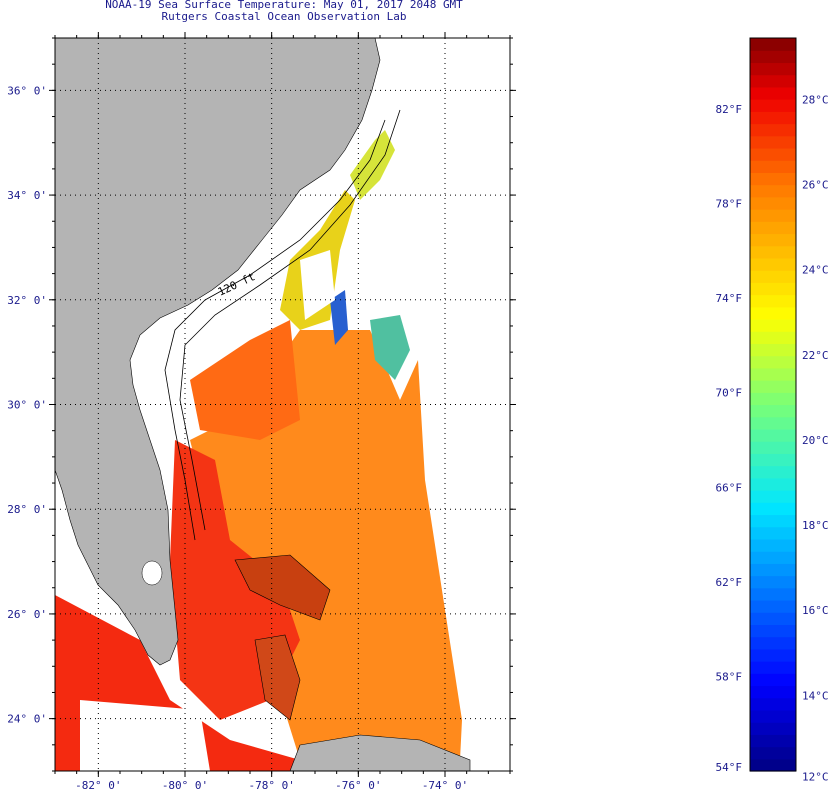  What do you see at coordinates (815, 440) in the screenshot?
I see `colorbar-c-label: 20°C` at bounding box center [815, 440].